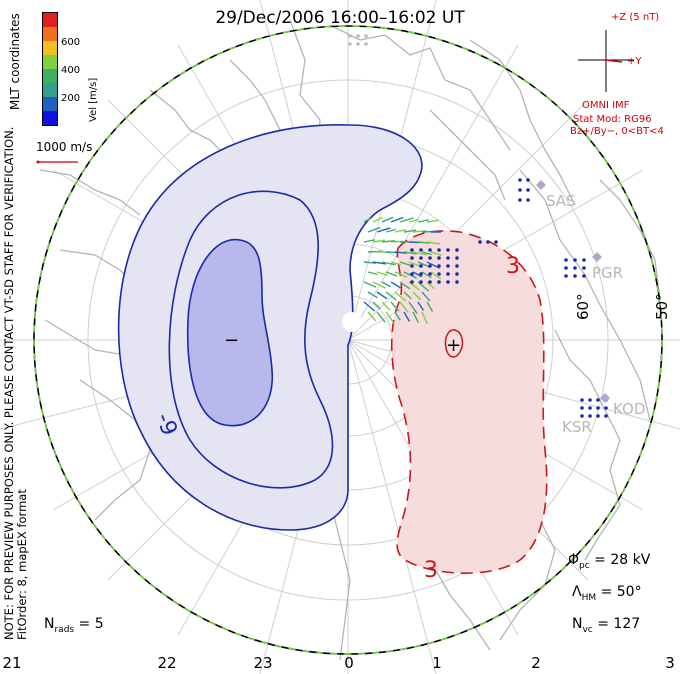  Describe the element at coordinates (617, 131) in the screenshot. I see `imf-condition: Bz+/By−, 0<BT<4` at that location.